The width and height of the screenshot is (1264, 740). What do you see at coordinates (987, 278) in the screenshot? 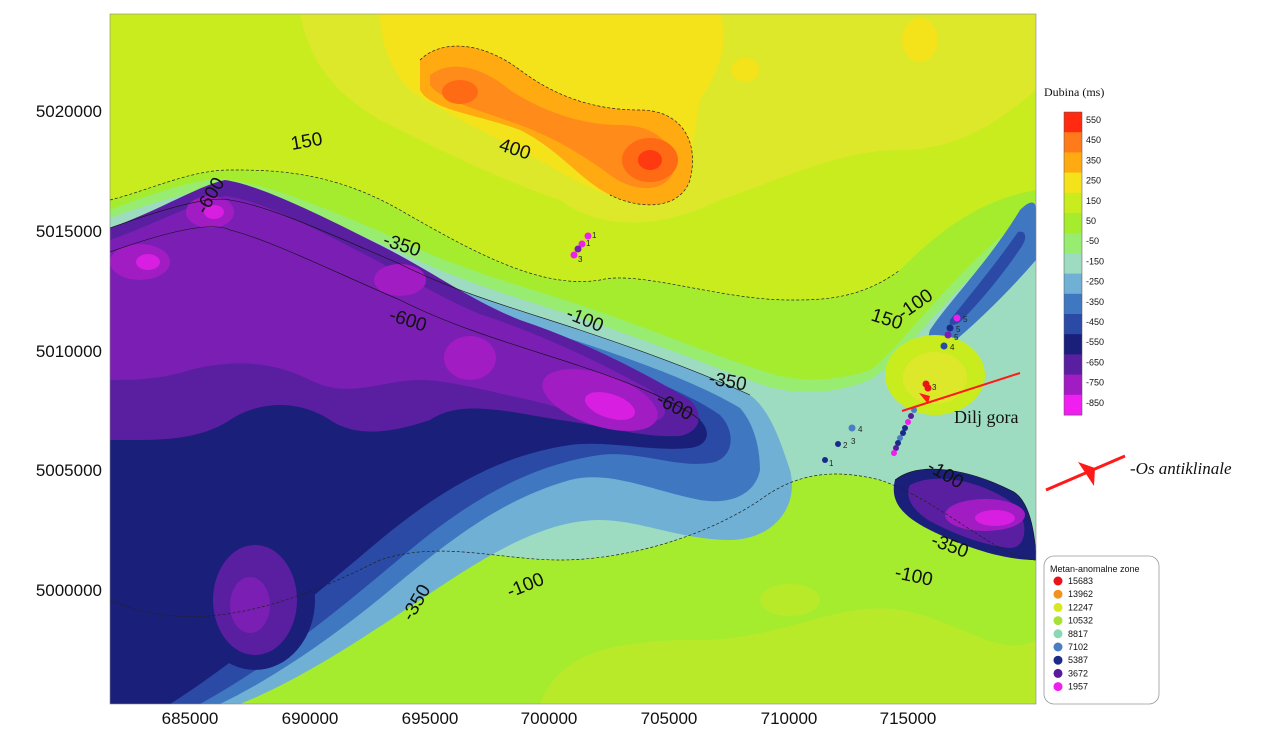
I see `ne-low-core` at bounding box center [987, 278].